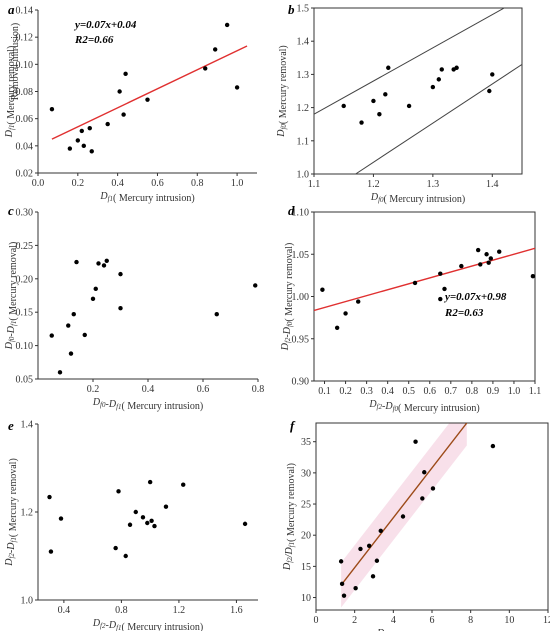 This screenshot has height=631, width=550. Describe the element at coordinates (301, 297) in the screenshot. I see `y-tick-label: 1.00` at that location.